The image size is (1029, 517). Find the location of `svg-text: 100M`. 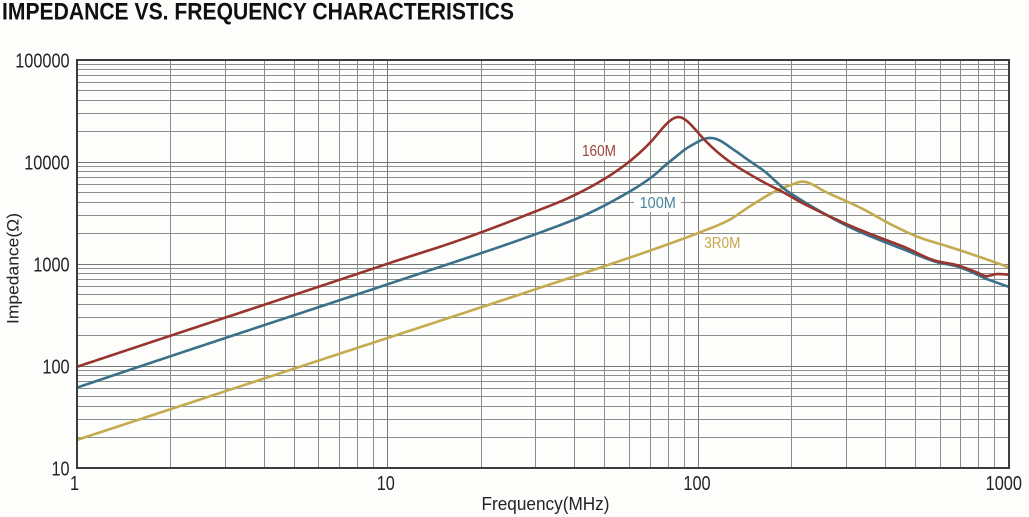

svg-text: 100M is located at coordinates (658, 203).